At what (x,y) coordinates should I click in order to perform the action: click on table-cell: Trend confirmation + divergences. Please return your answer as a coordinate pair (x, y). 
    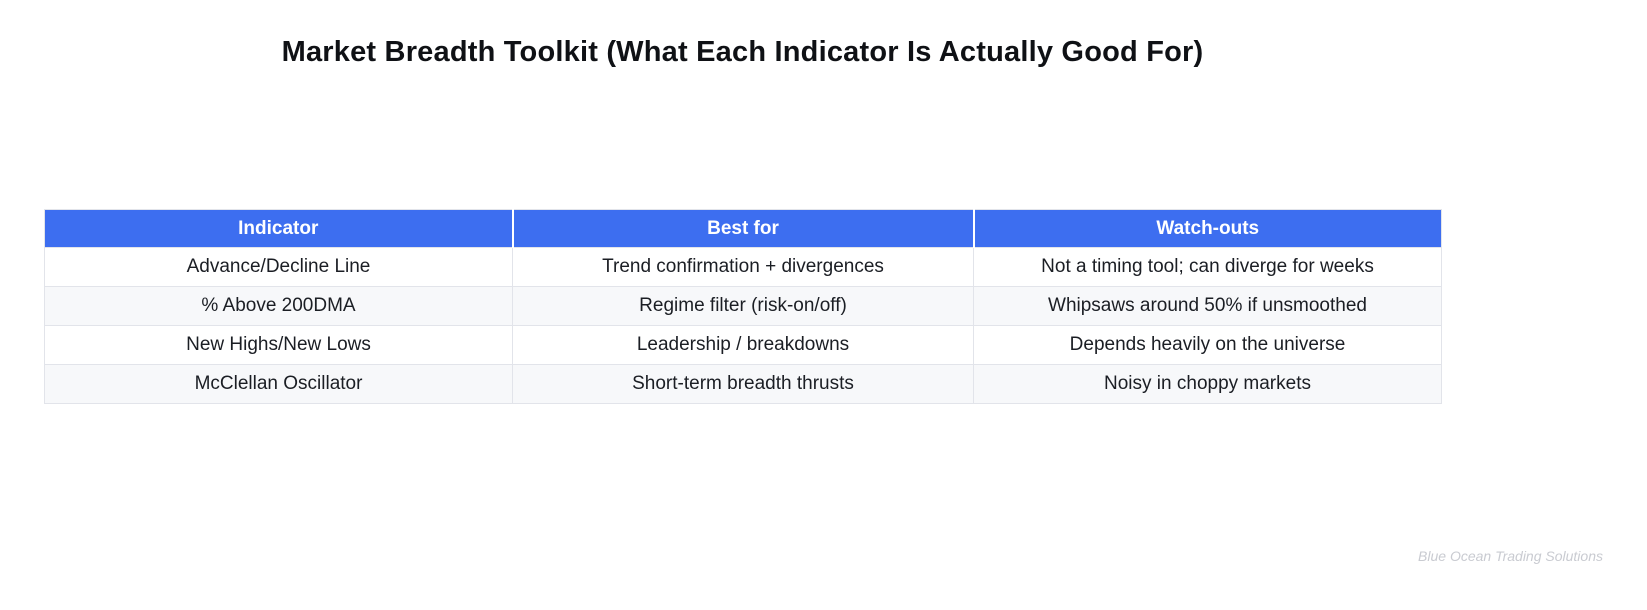
    Looking at the image, I should click on (743, 267).